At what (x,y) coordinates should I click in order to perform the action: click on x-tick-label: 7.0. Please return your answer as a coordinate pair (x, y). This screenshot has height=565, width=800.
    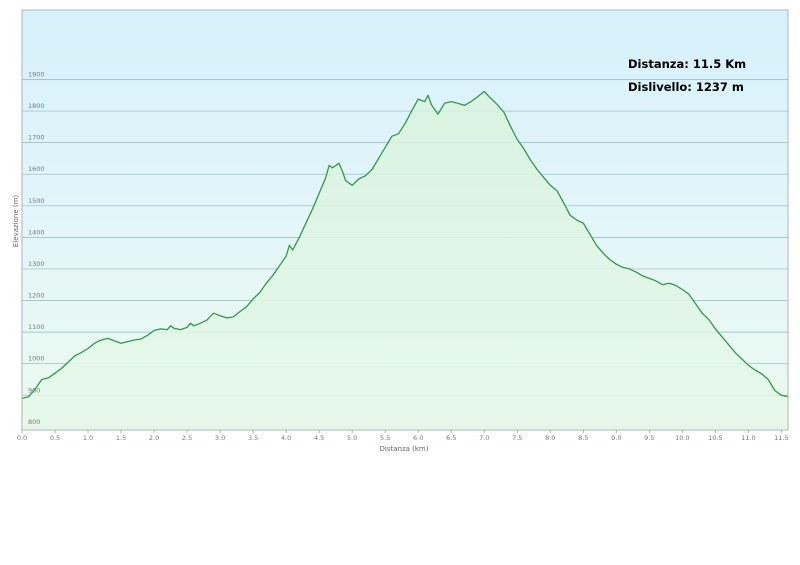
    Looking at the image, I should click on (484, 438).